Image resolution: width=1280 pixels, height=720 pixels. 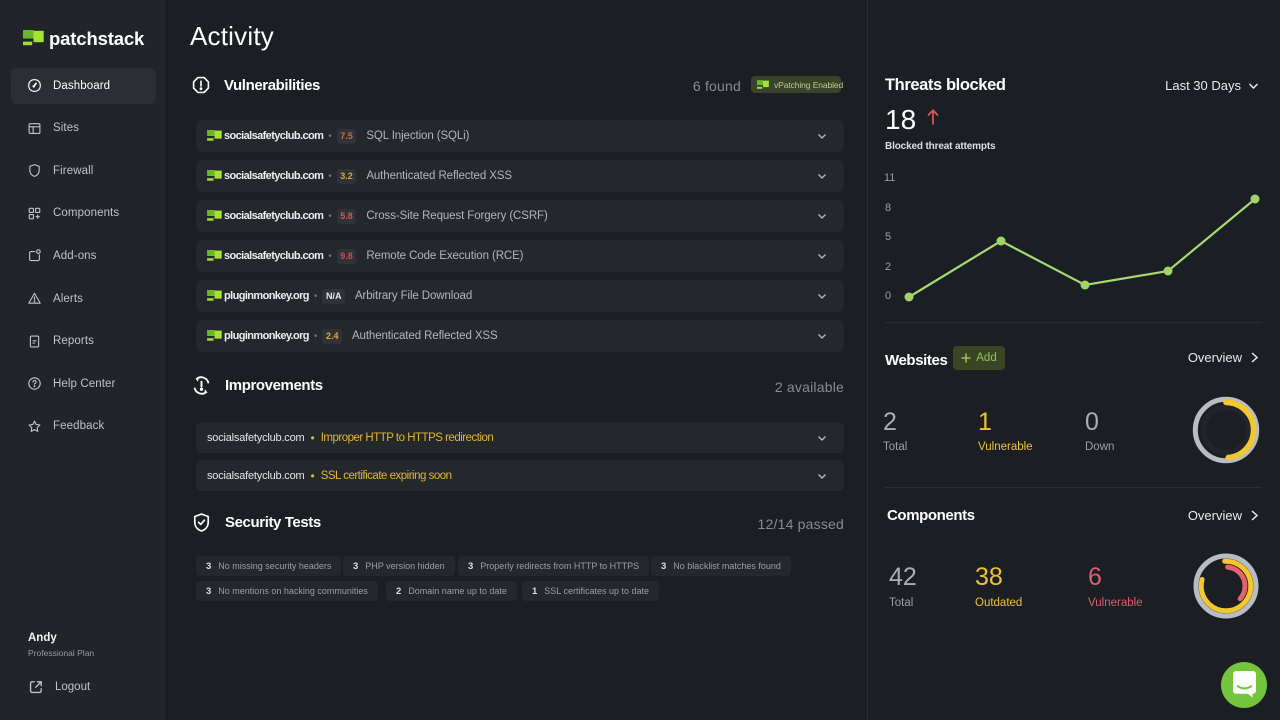 What do you see at coordinates (888, 267) in the screenshot?
I see `svg-text: 2` at bounding box center [888, 267].